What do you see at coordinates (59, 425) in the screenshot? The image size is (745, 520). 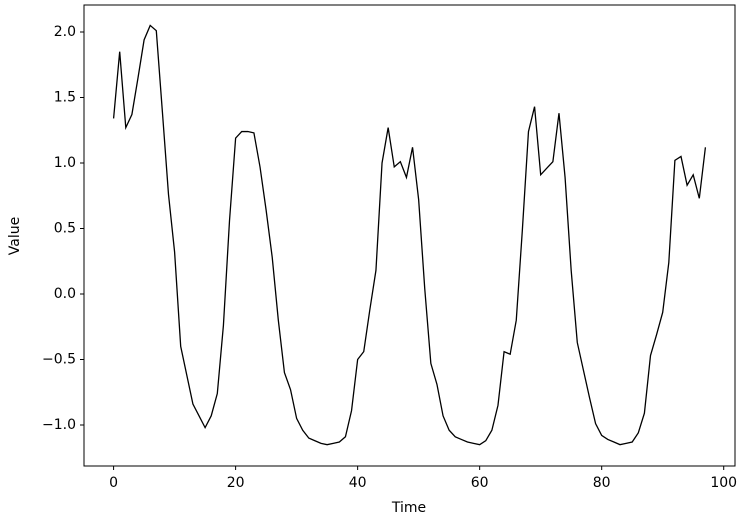 I see `y-tick-label: −1.0` at bounding box center [59, 425].